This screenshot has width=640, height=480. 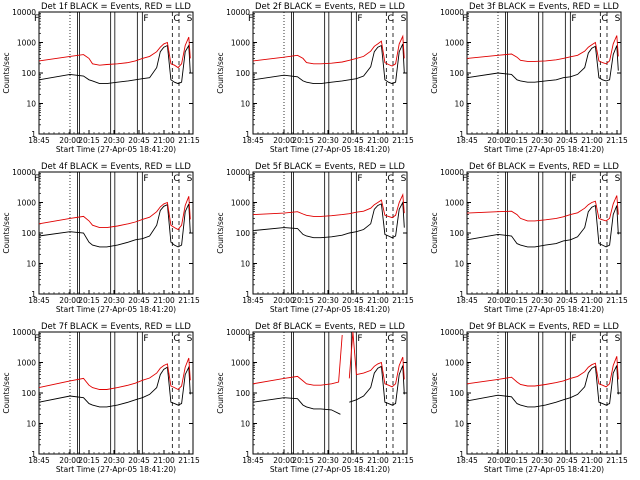 What do you see at coordinates (116, 7) in the screenshot?
I see `panel-title: Det 1f BLACK = Events, RED = LLD` at bounding box center [116, 7].